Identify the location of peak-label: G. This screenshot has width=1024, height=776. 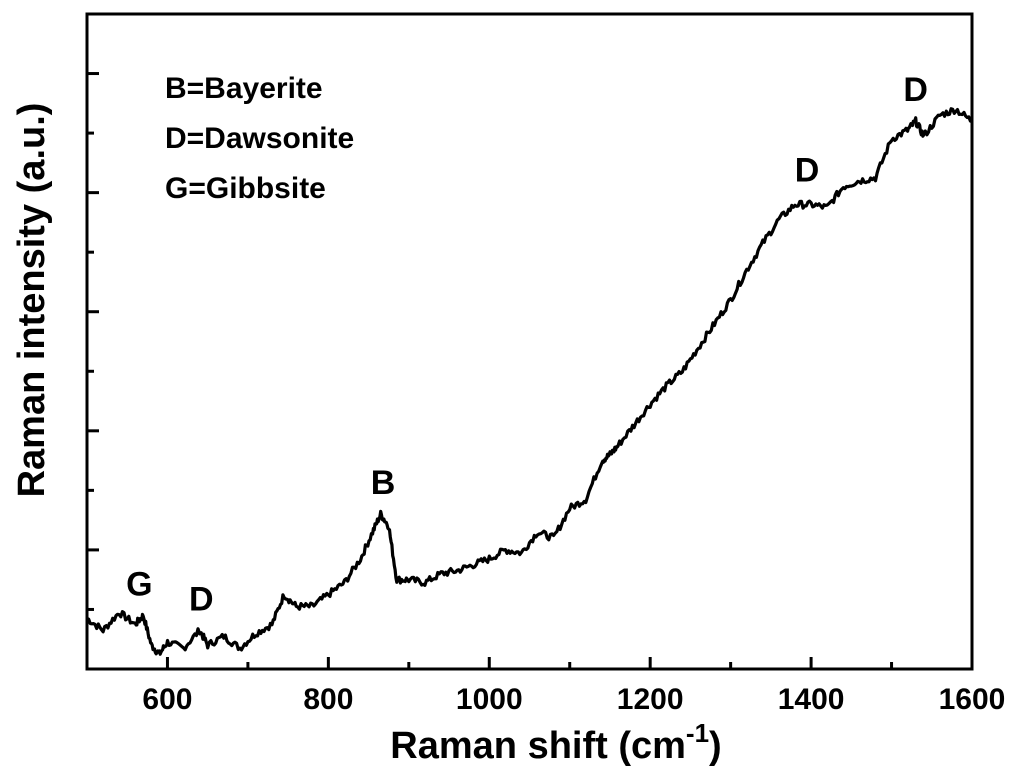
(139, 584).